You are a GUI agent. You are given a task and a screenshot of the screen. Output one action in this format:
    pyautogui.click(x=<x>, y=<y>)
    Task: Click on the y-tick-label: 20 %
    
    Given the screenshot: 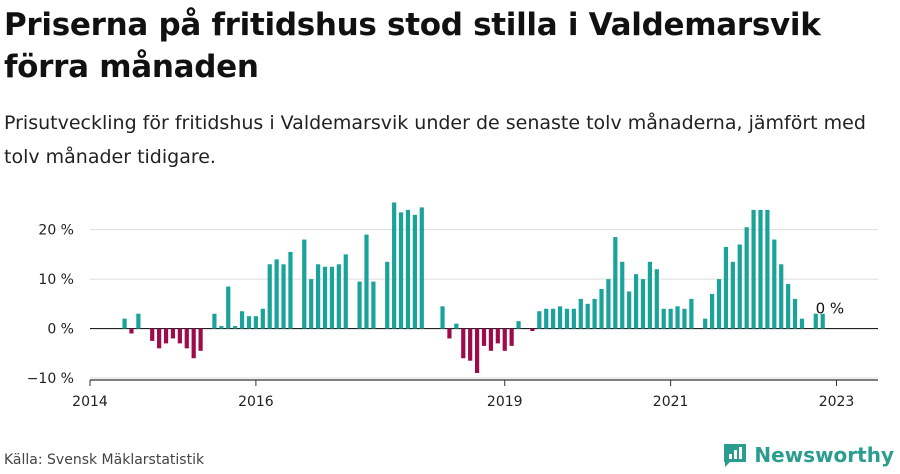 What is the action you would take?
    pyautogui.click(x=56, y=231)
    